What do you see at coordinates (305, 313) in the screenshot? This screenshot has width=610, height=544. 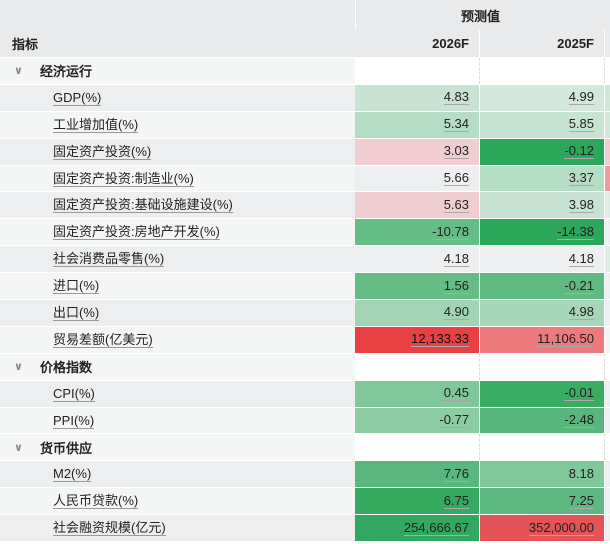 I see `table-row: 出口(%) 4.90 4.98` at bounding box center [305, 313].